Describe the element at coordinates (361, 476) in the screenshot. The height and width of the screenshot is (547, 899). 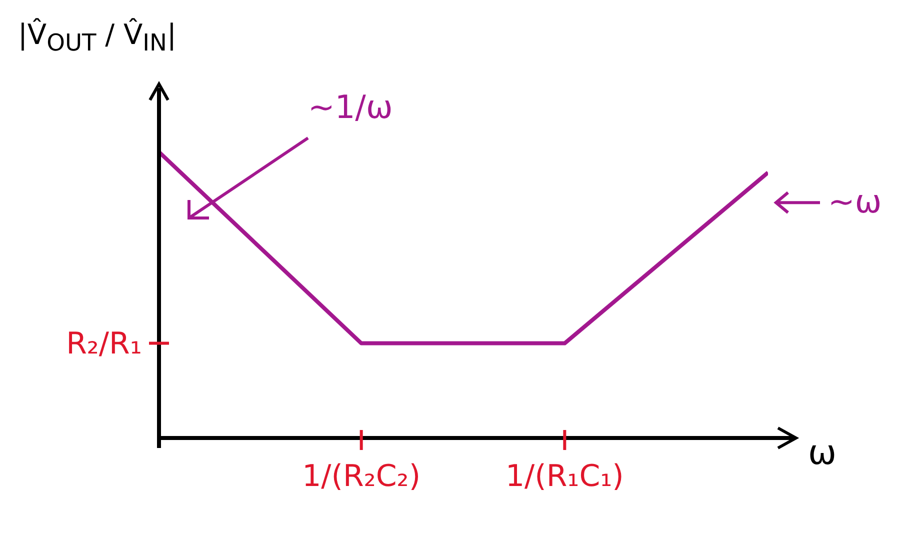
I see `x-tick-label: 1/(R₂C₂)` at that location.